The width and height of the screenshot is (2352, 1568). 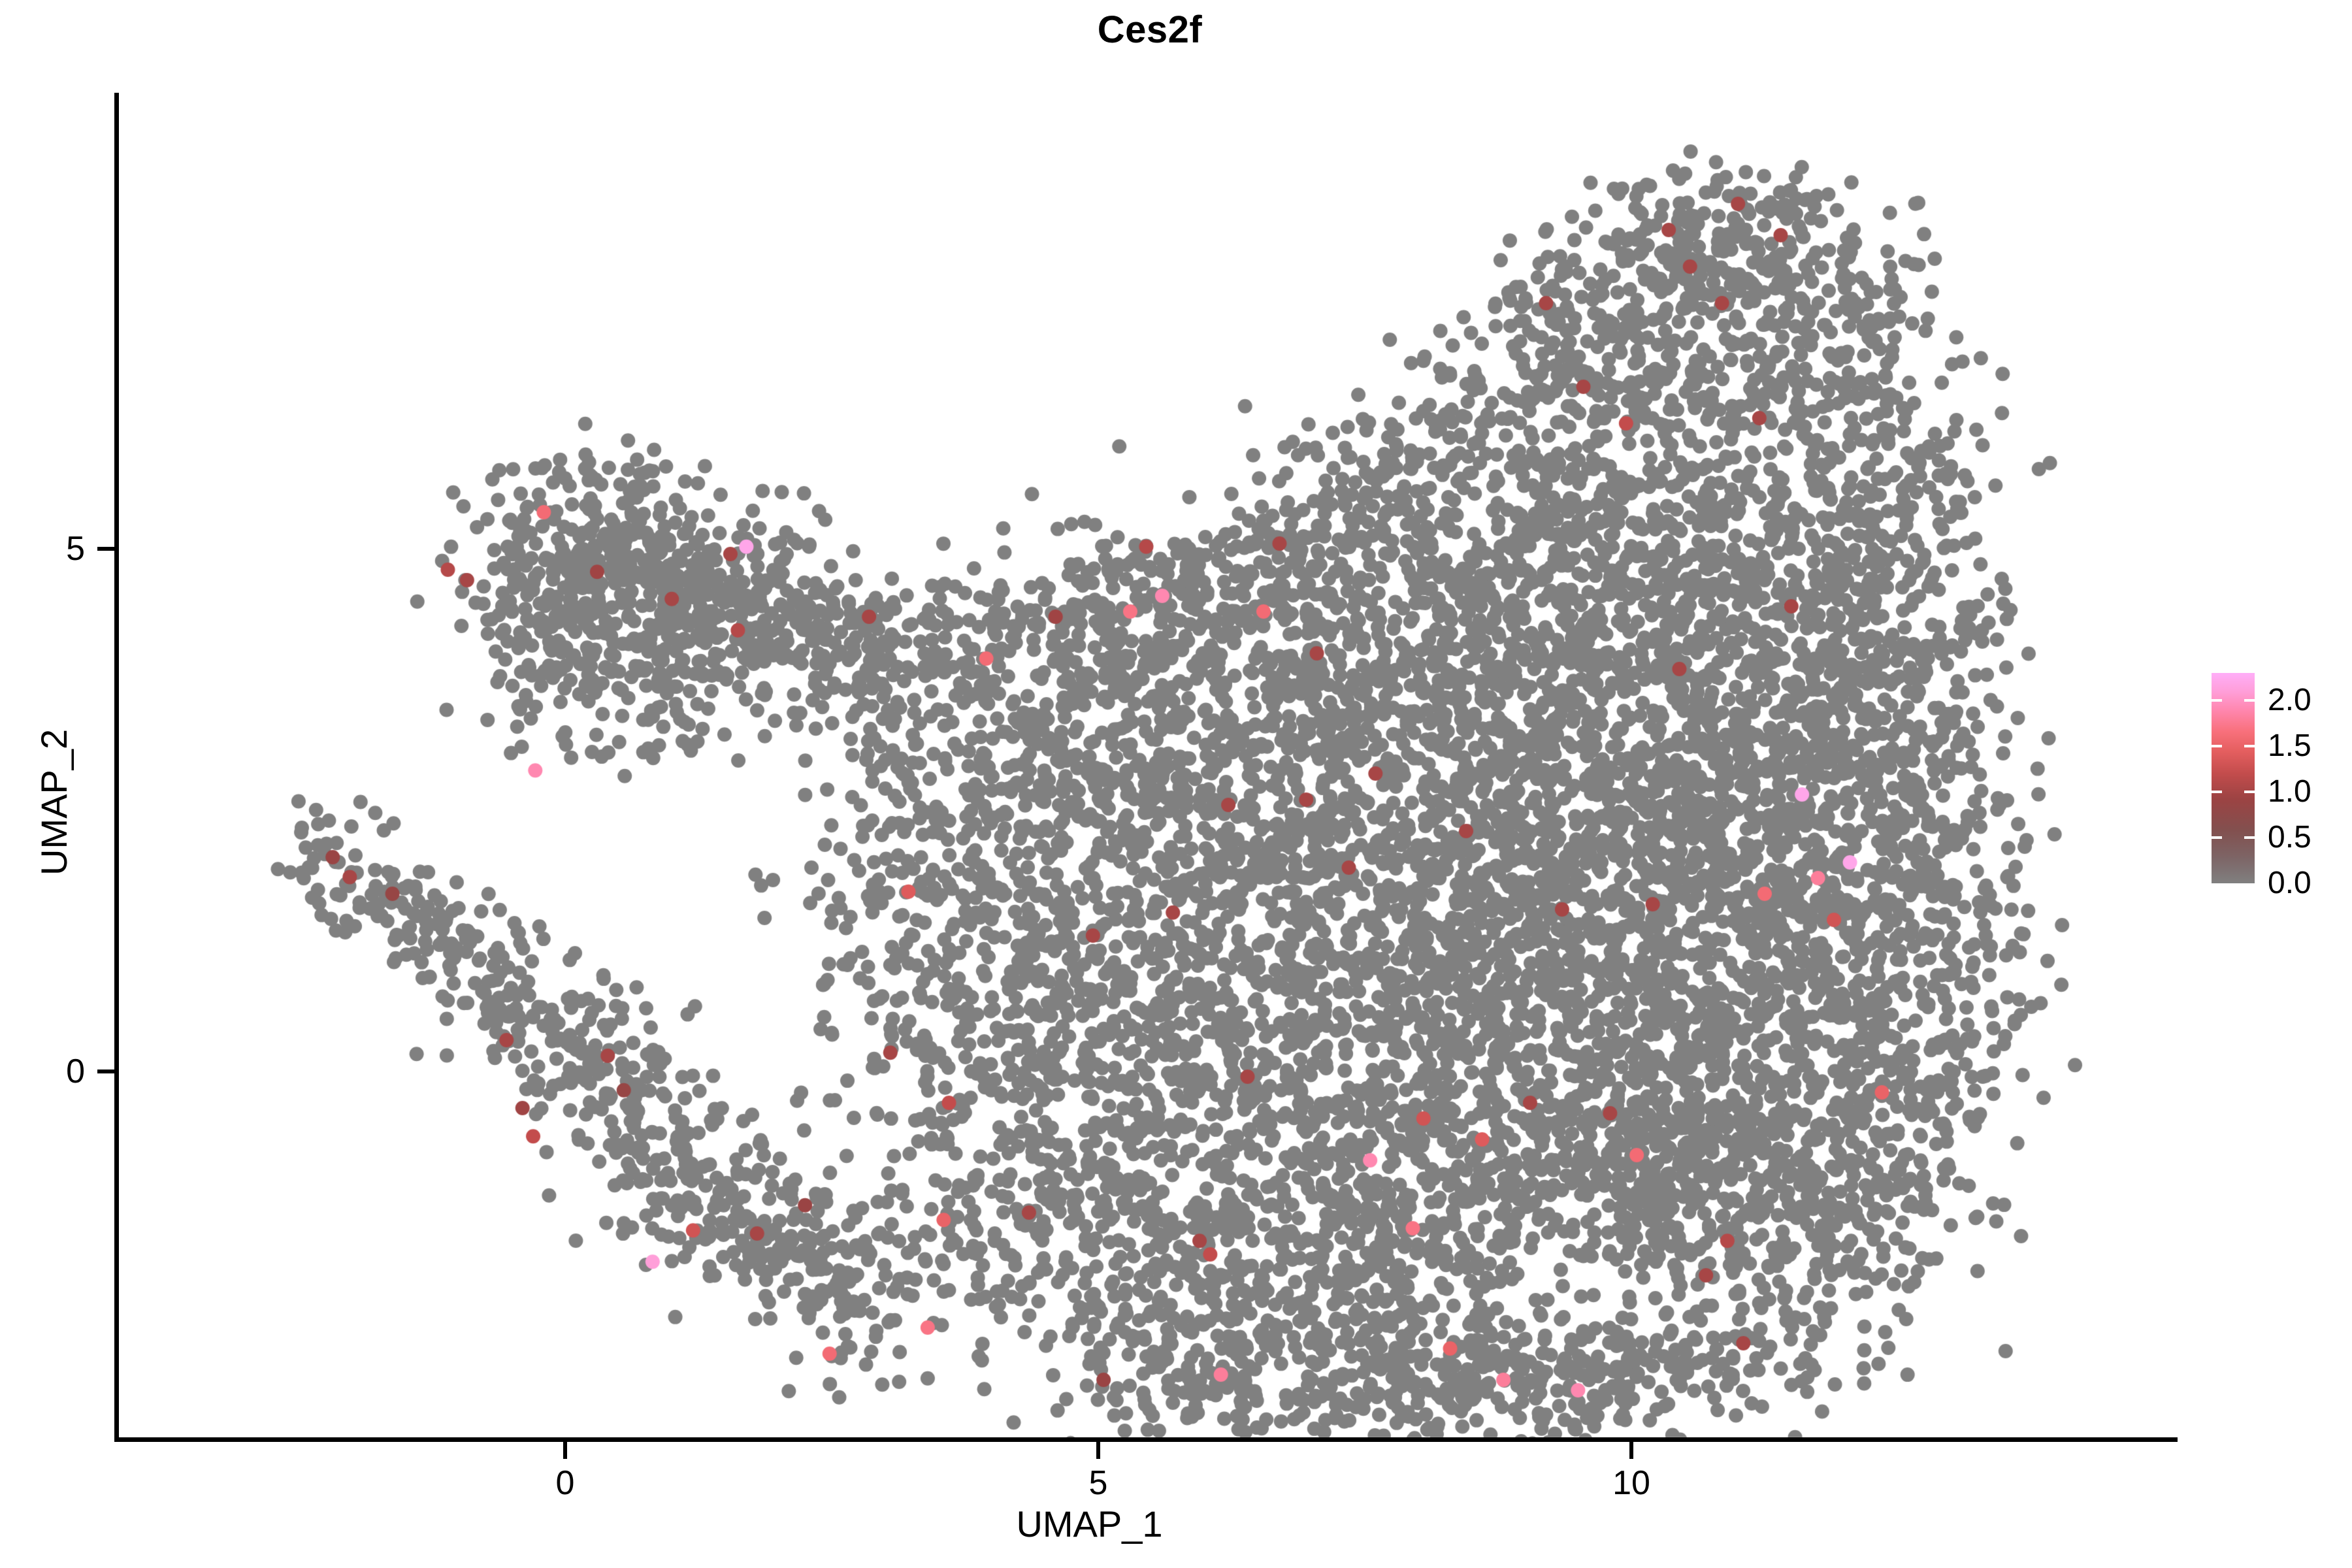 I want to click on colorbar-label-0.0: 0.0, so click(x=2289, y=883).